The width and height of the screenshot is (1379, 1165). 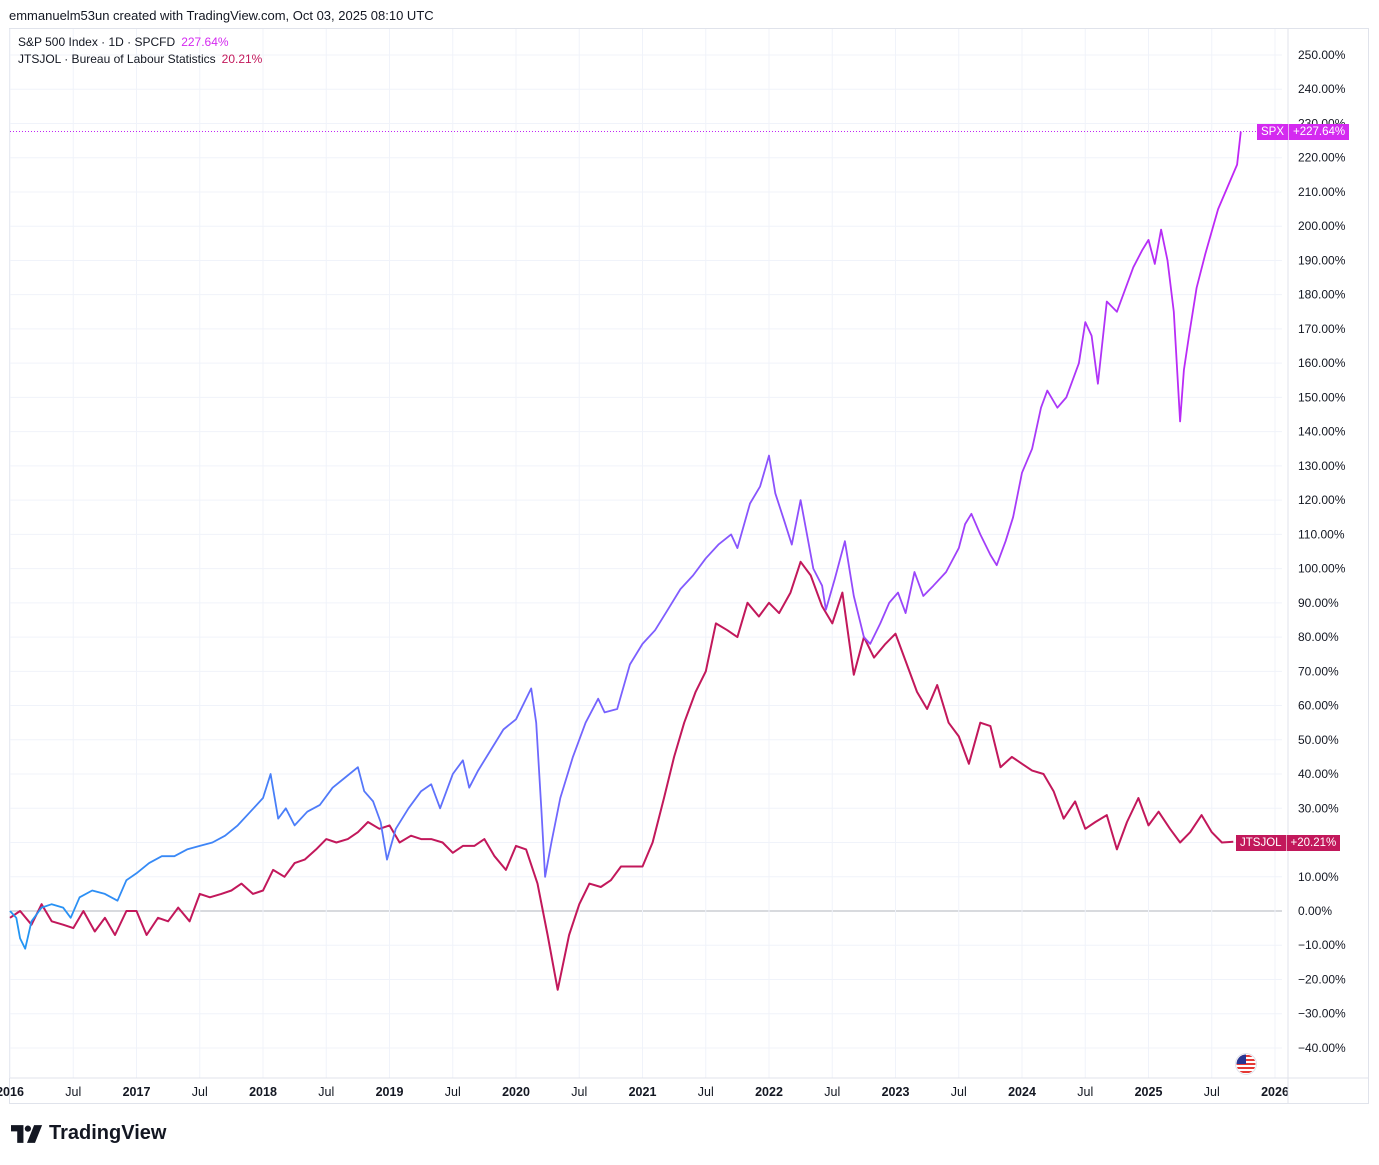 I want to click on jtsjol-price-tag: JTSJOL +20.21%, so click(x=1288, y=843).